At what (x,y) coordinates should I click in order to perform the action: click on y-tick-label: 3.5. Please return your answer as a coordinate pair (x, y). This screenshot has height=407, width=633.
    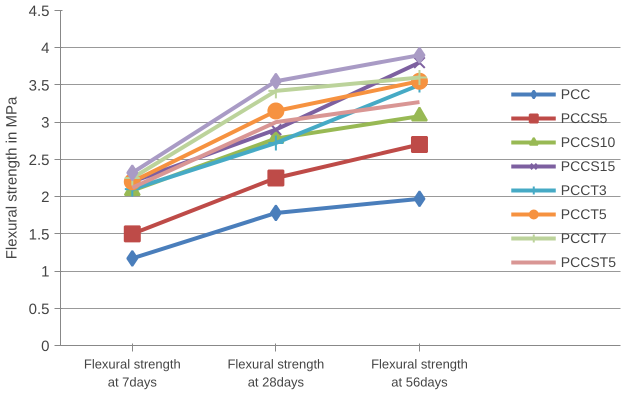
    Looking at the image, I should click on (39, 85).